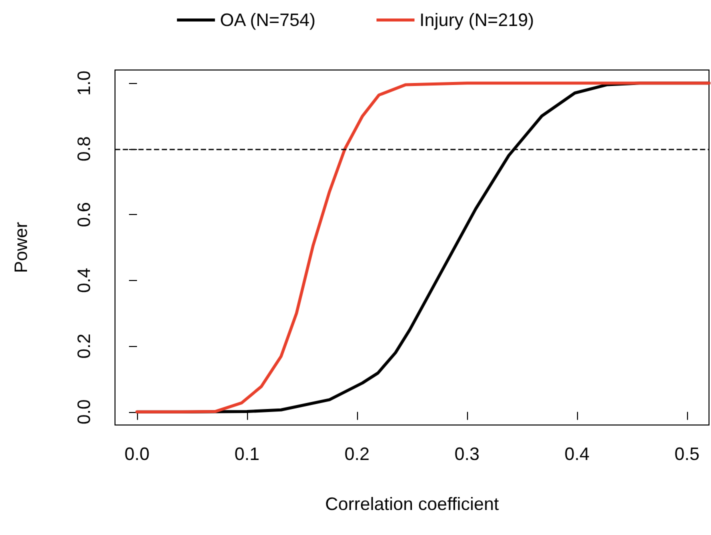  I want to click on y-tick-label: 0.2, so click(84, 346).